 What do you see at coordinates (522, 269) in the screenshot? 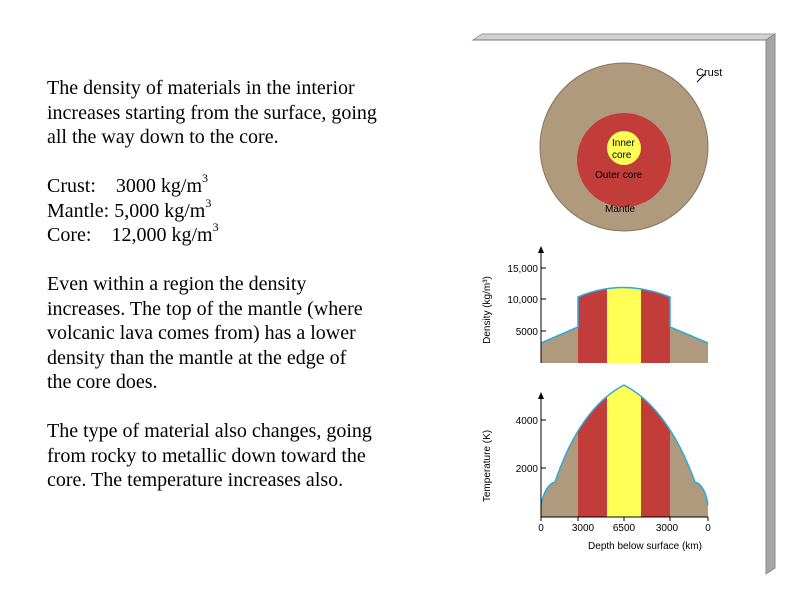
I see `density-tick-15000: 15,000` at bounding box center [522, 269].